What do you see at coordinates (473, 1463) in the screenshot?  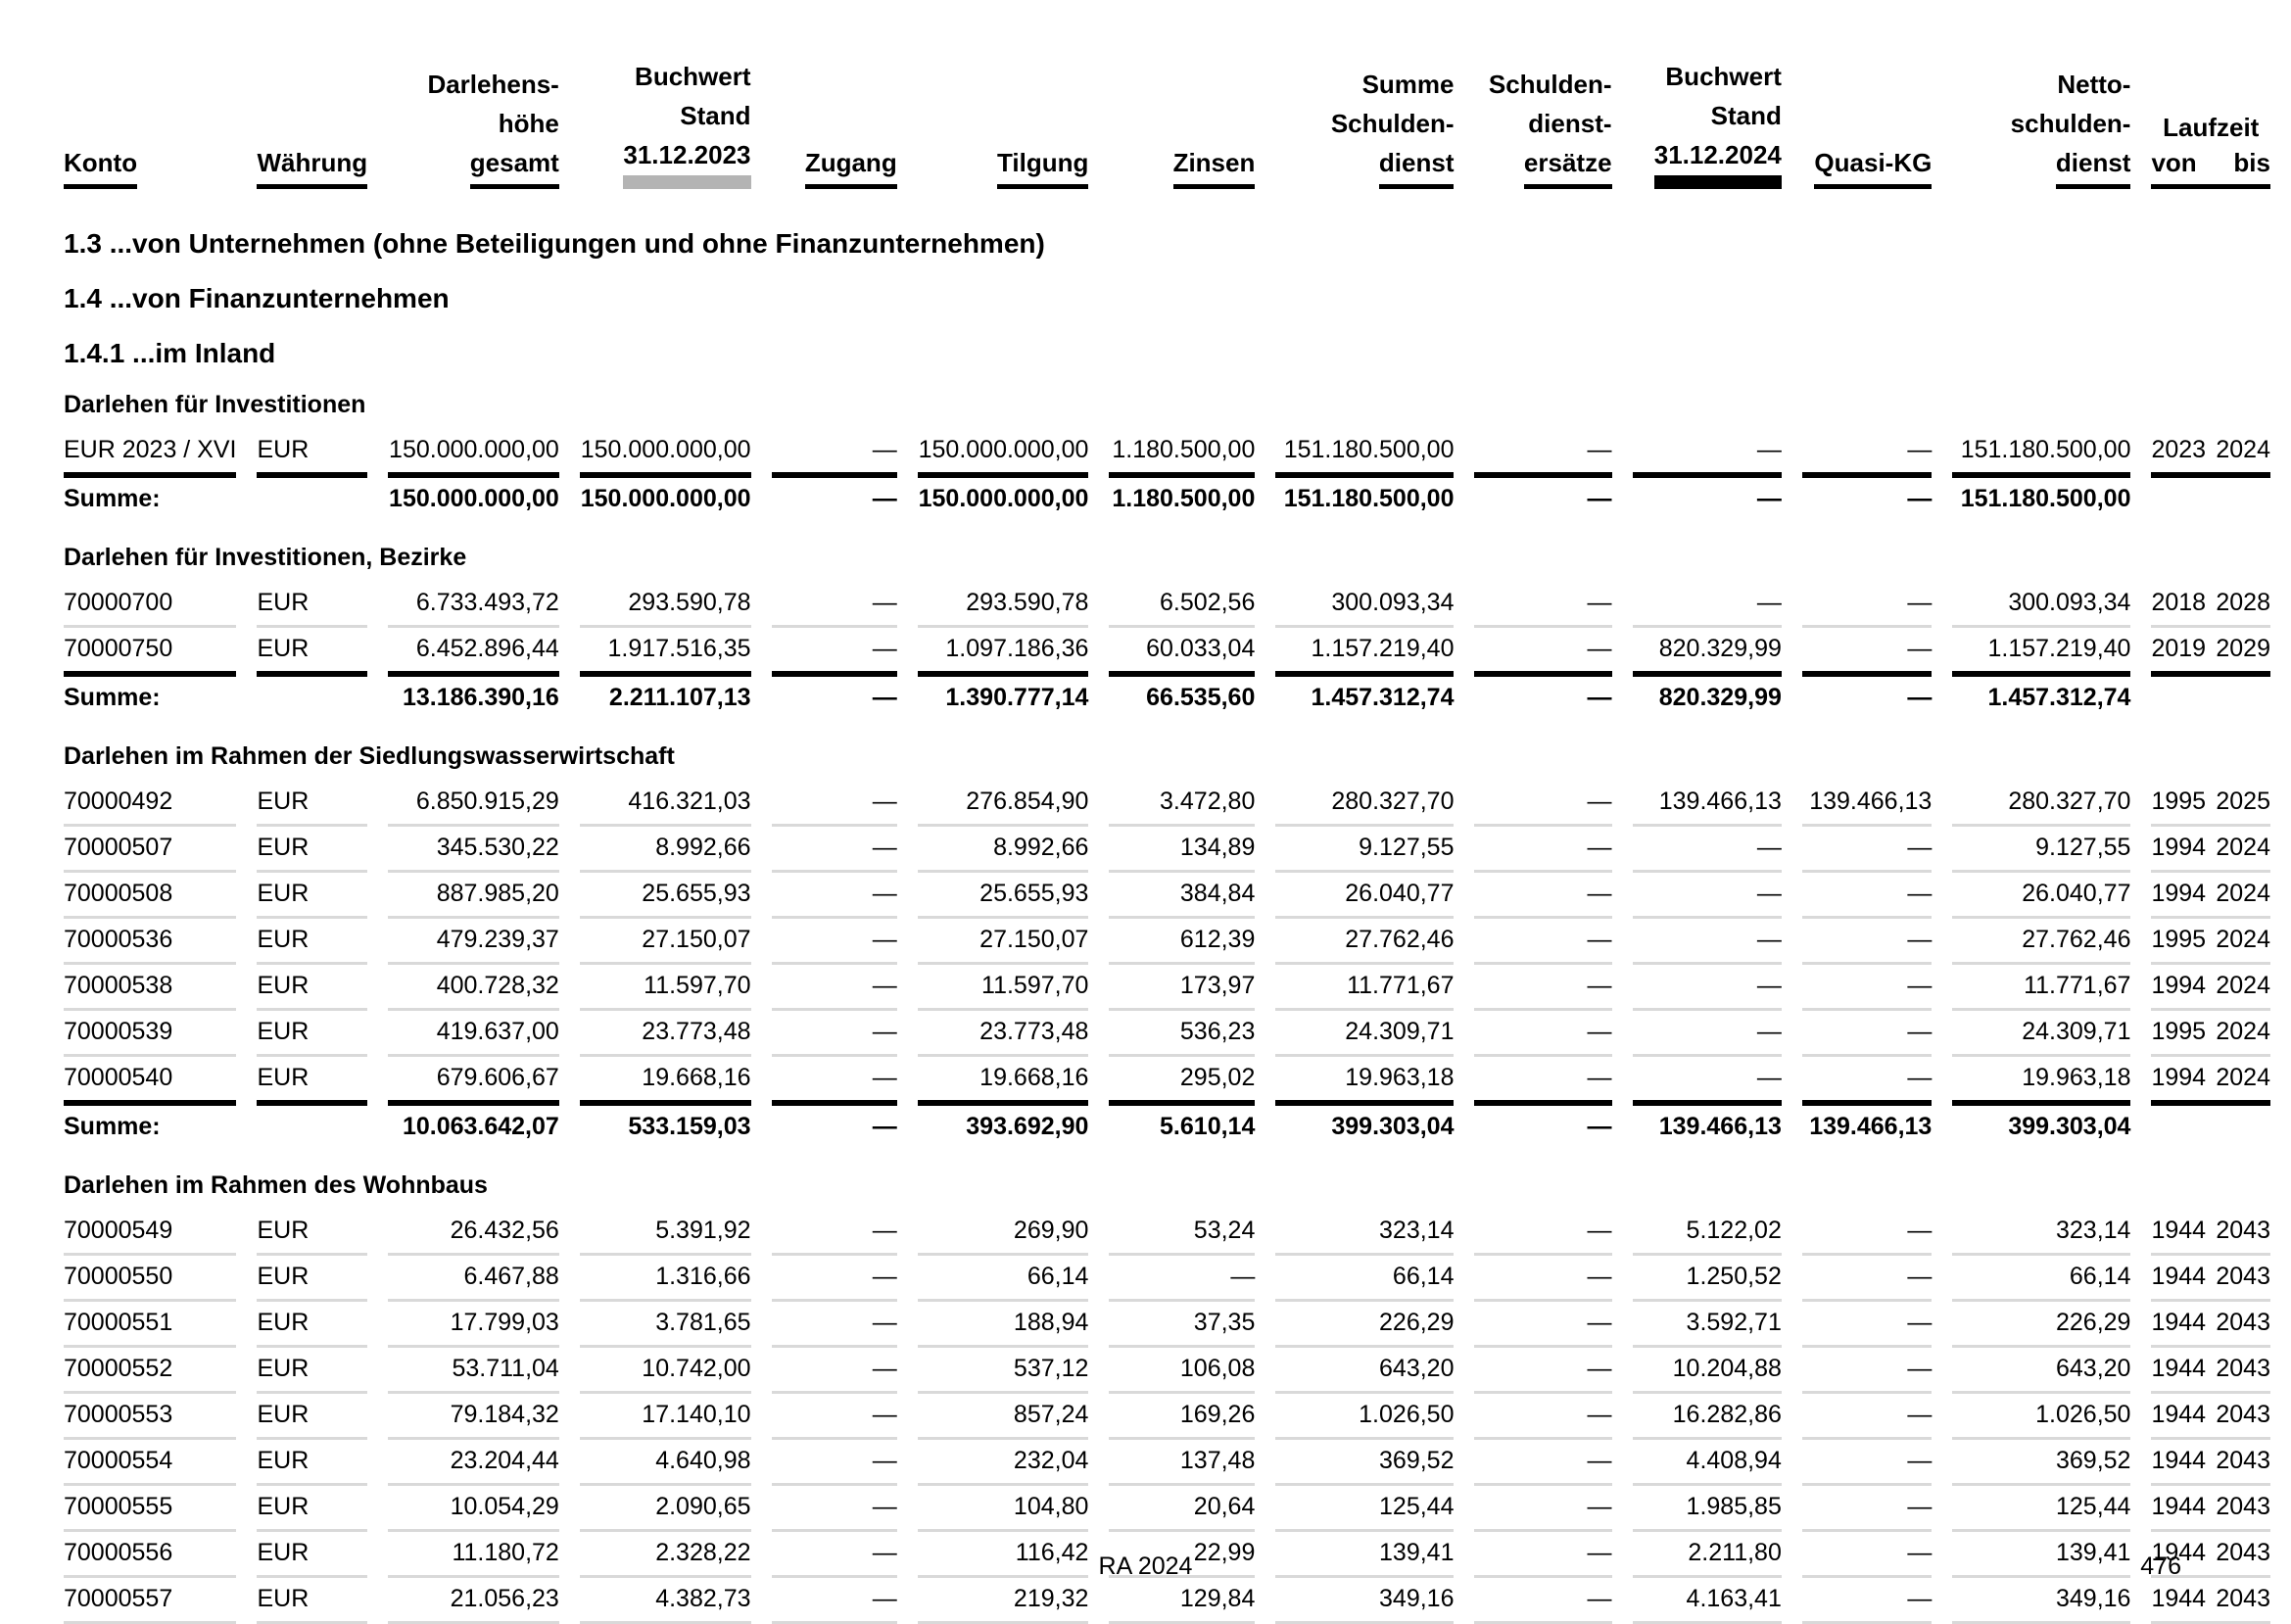 I see `cell-darlehenshoehe-gesamt: 23.204,44` at bounding box center [473, 1463].